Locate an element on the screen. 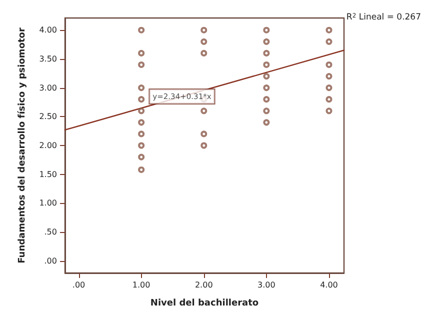 The width and height of the screenshot is (433, 320). y-tick-label: 4.00 is located at coordinates (48, 30).